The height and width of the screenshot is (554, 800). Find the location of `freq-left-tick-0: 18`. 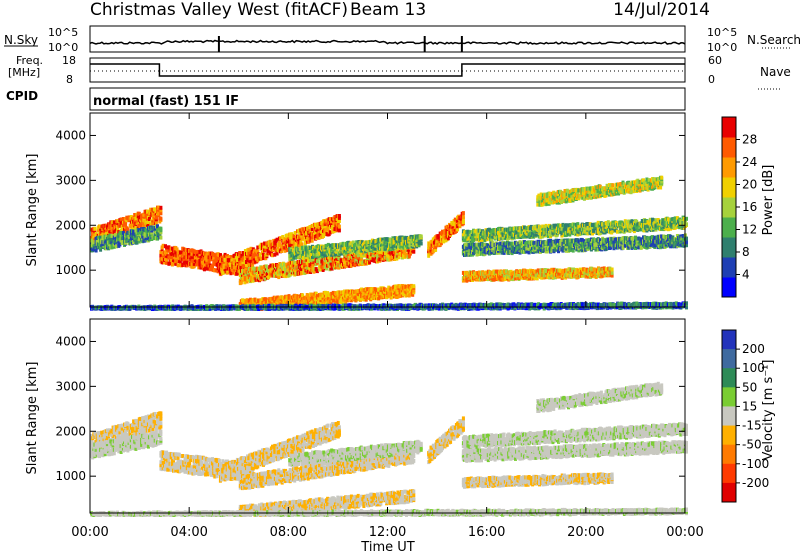

freq-left-tick-0: 18 is located at coordinates (69, 60).